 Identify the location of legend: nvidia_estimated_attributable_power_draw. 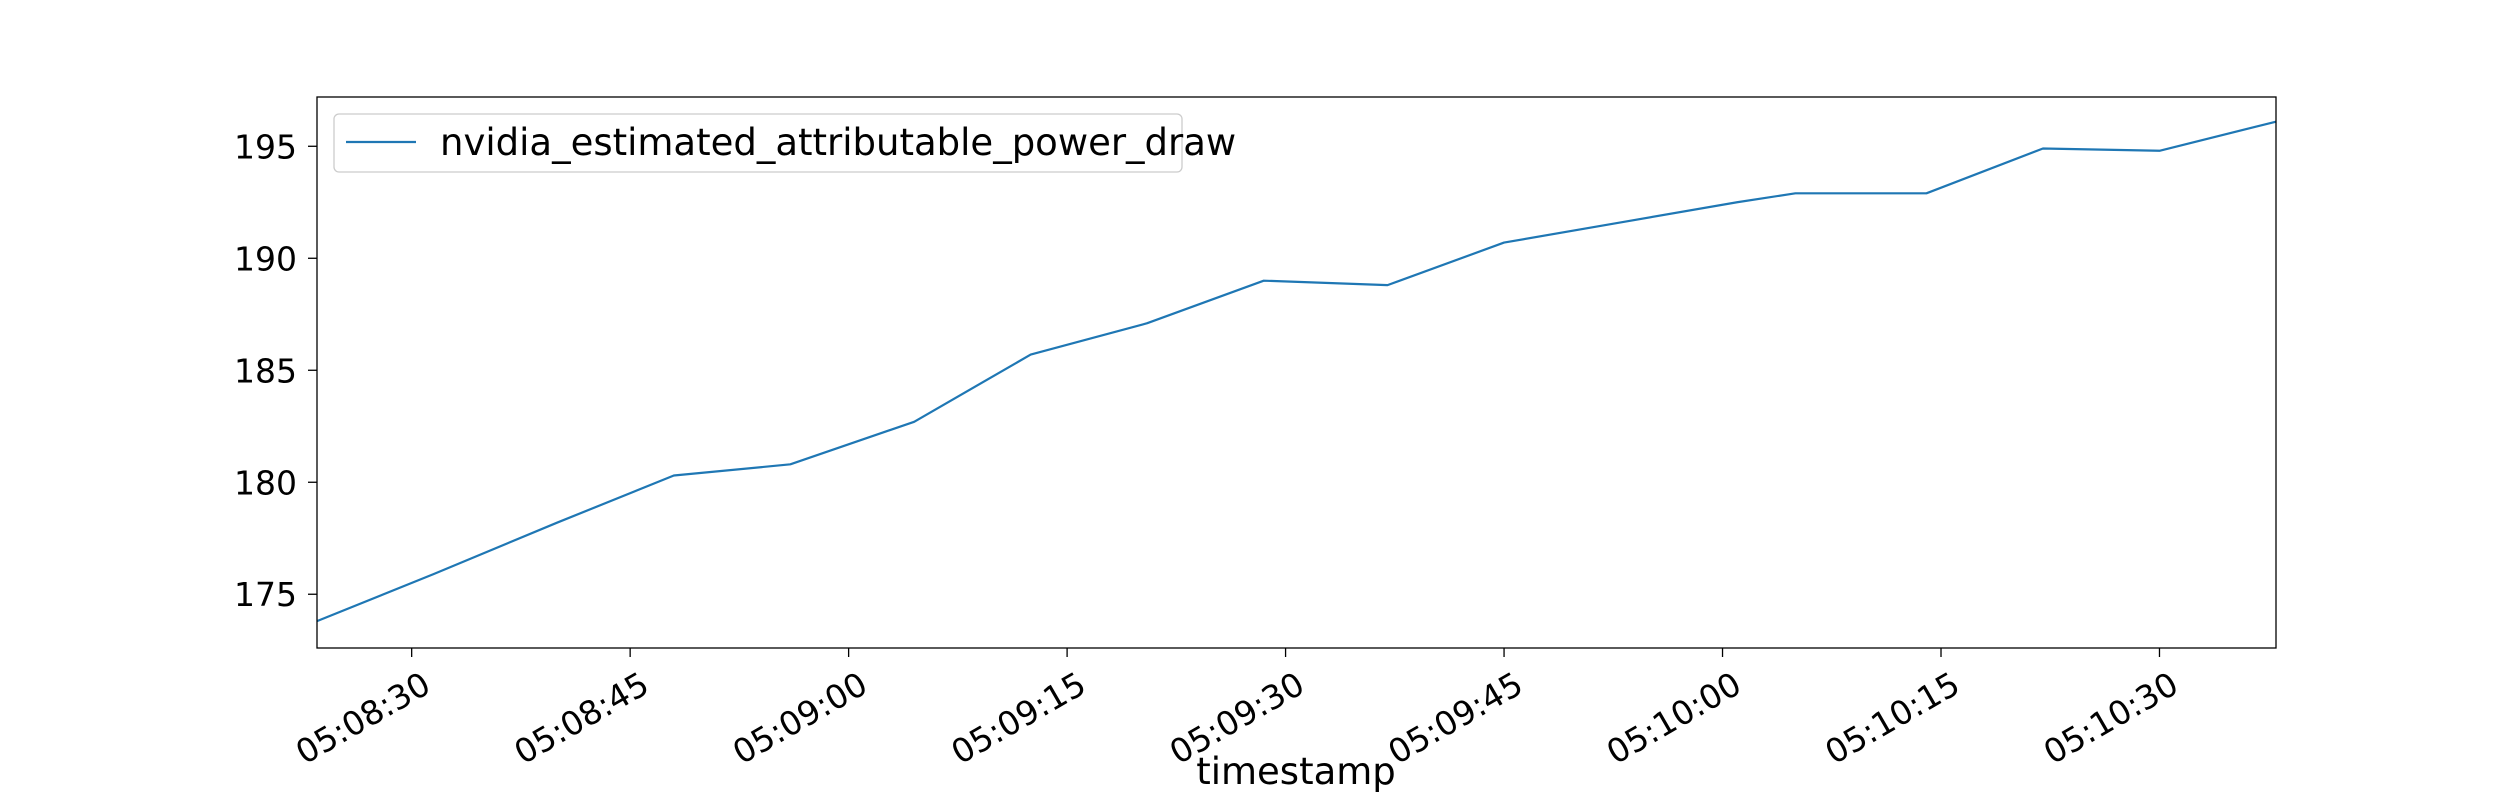
(784, 143).